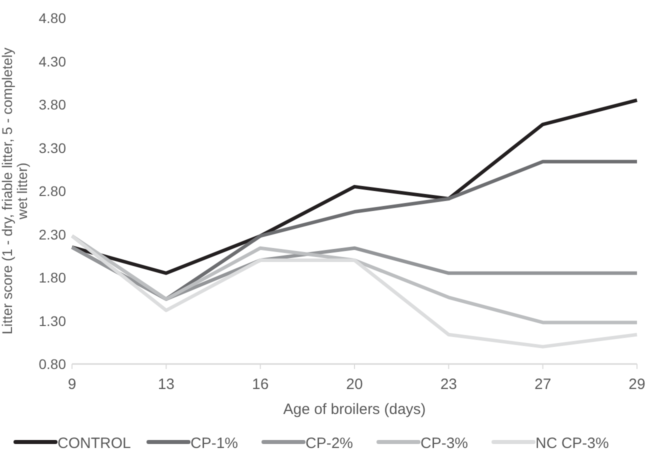 The width and height of the screenshot is (651, 464). Describe the element at coordinates (52, 278) in the screenshot. I see `y-tick-label: 1.80` at that location.